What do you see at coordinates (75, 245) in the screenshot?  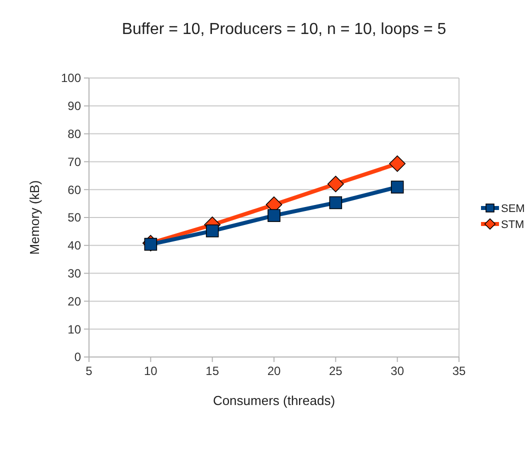 I see `y-tick-label: 40` at bounding box center [75, 245].